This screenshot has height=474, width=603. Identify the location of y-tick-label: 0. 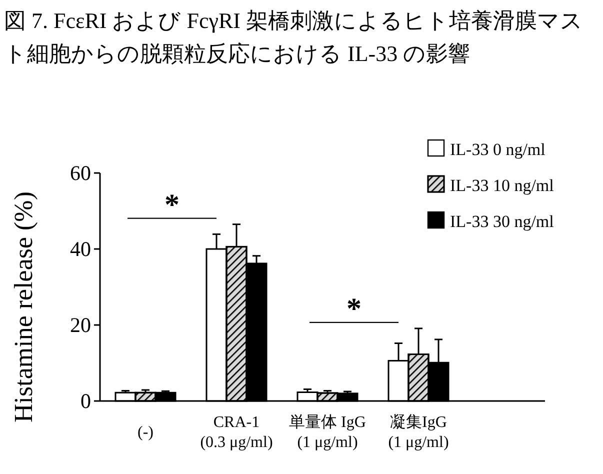
(85, 401).